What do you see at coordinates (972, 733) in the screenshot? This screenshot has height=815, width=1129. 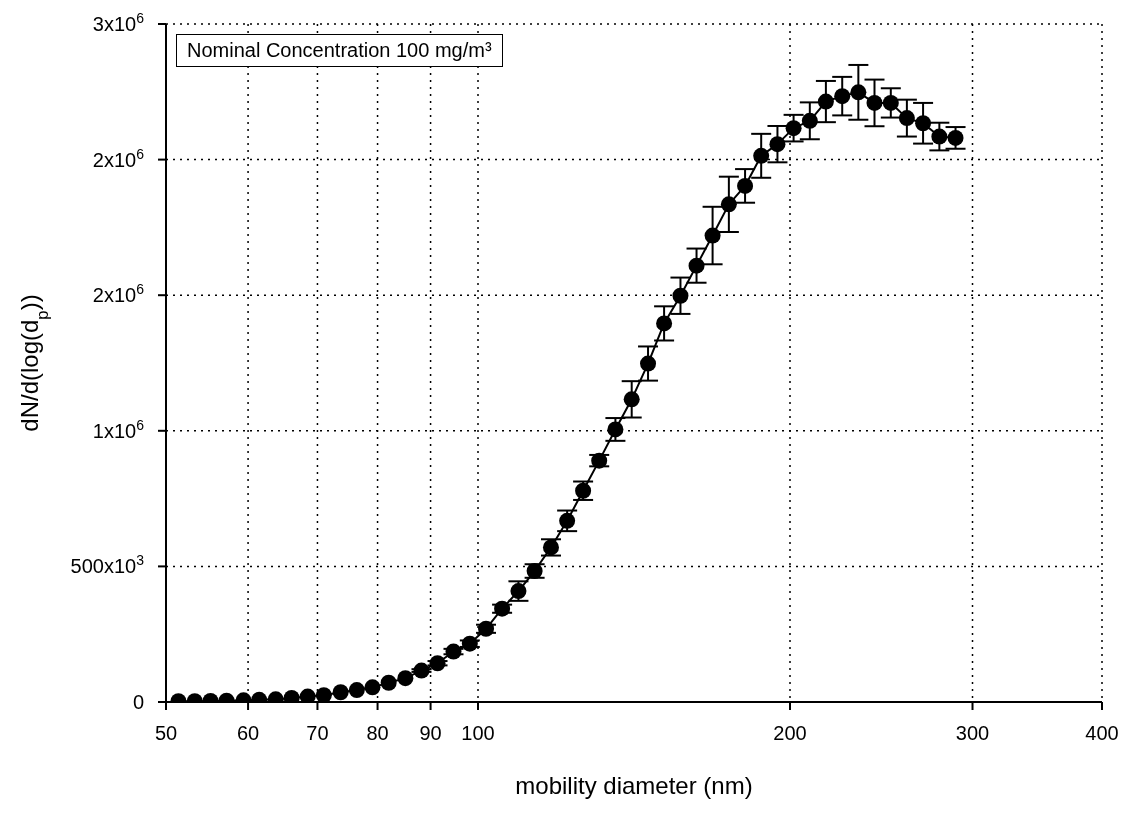 I see `x-tick-label: 300` at bounding box center [972, 733].